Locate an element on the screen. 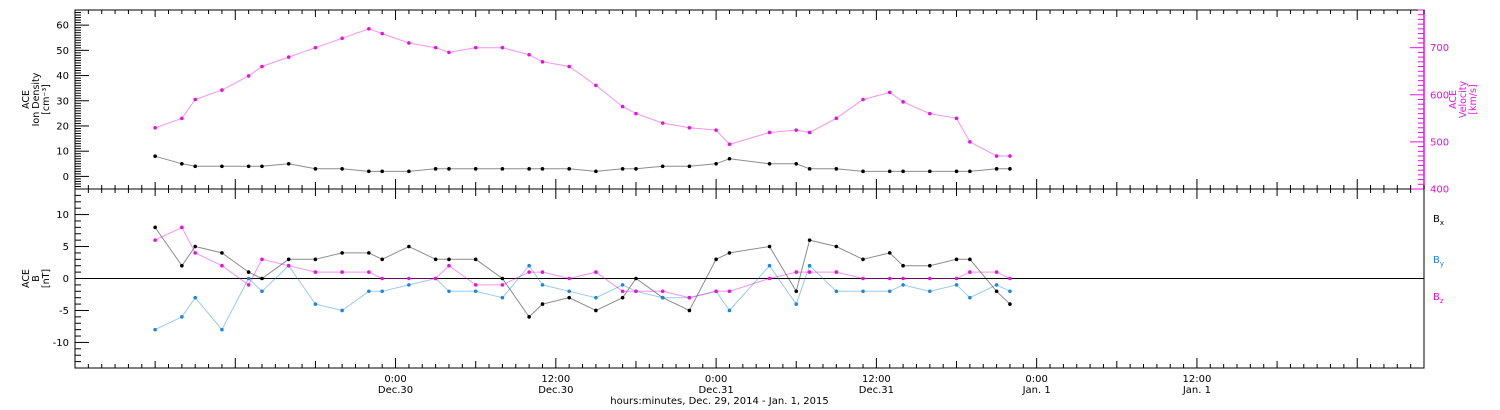 This screenshot has width=1500, height=410. velocity-tick-label: 400 is located at coordinates (1439, 190).